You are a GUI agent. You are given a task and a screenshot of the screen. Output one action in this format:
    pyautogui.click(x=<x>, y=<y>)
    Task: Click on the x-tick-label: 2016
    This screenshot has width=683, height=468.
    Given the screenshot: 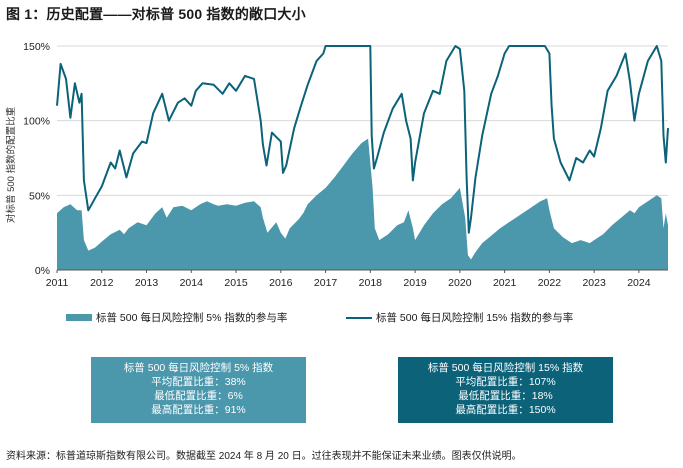 What is the action you would take?
    pyautogui.click(x=281, y=283)
    